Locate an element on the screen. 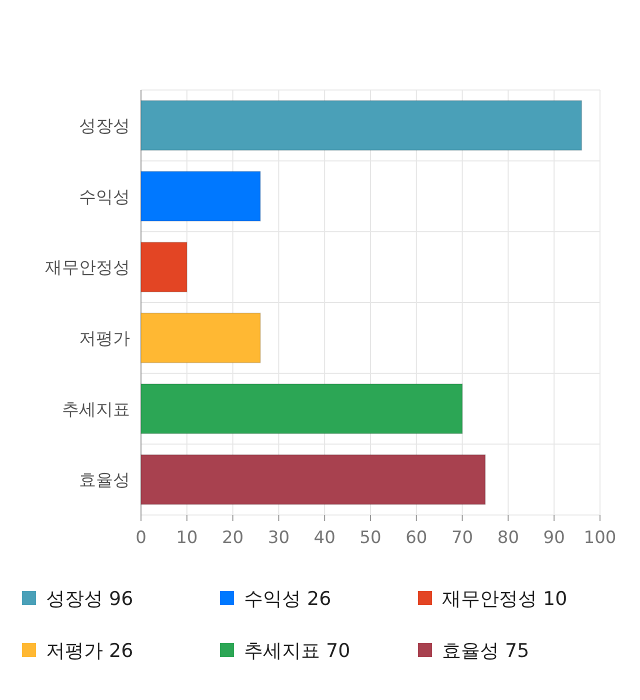 The width and height of the screenshot is (640, 700). legend-label: 재무안정성 10 is located at coordinates (505, 599).